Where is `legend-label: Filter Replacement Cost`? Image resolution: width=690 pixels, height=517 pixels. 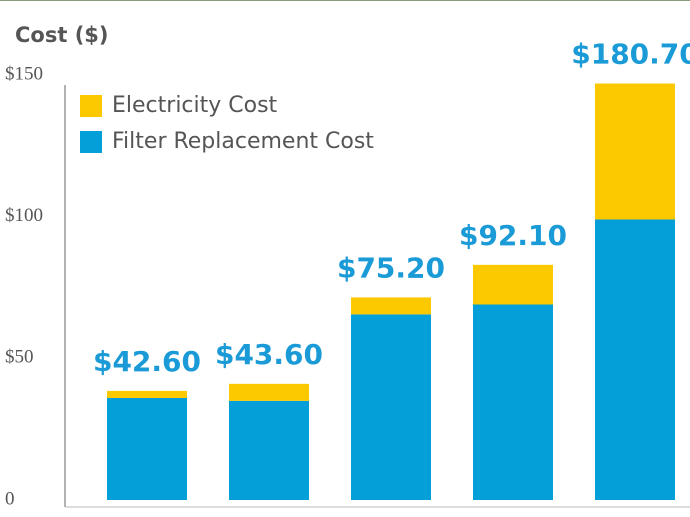 legend-label: Filter Replacement Cost is located at coordinates (243, 141).